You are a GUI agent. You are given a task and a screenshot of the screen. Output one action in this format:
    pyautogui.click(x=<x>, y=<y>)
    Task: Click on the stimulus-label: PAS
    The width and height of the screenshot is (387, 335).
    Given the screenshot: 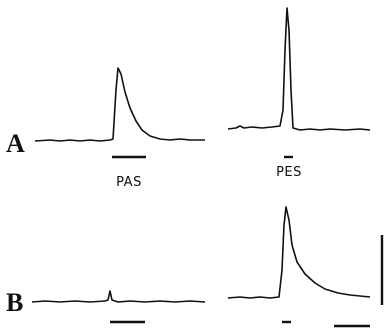 What is the action you would take?
    pyautogui.click(x=129, y=182)
    